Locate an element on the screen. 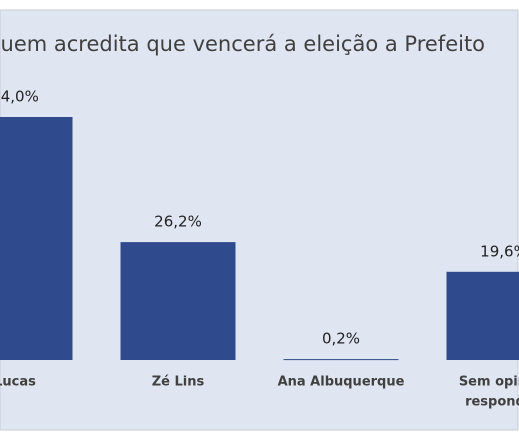 This screenshot has height=440, width=519. data-label: 19,6% is located at coordinates (499, 251).